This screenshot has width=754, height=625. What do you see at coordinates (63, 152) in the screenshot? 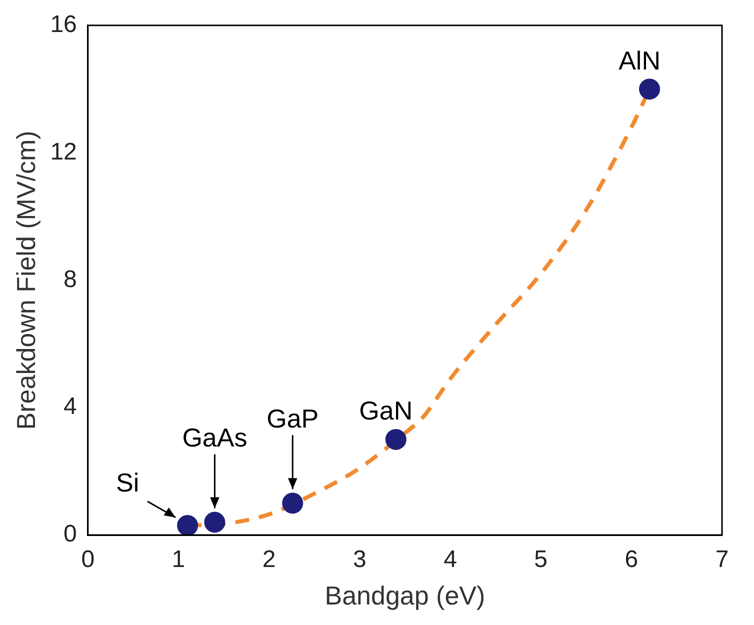
I see `y-tick-label: 12` at bounding box center [63, 152].